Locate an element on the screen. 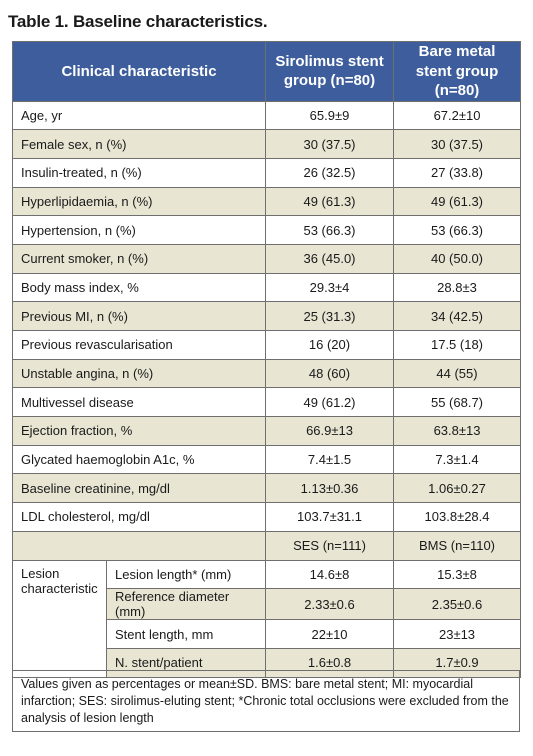 This screenshot has width=533, height=756. bms-value: 63.8±13 is located at coordinates (457, 431).